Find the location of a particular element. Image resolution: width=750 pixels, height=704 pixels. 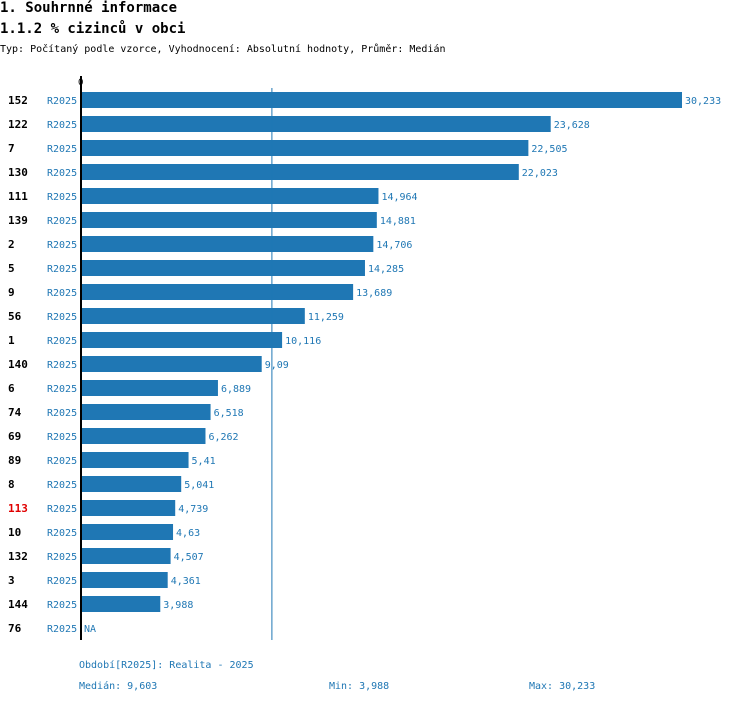

category-label: 10 is located at coordinates (14, 532).